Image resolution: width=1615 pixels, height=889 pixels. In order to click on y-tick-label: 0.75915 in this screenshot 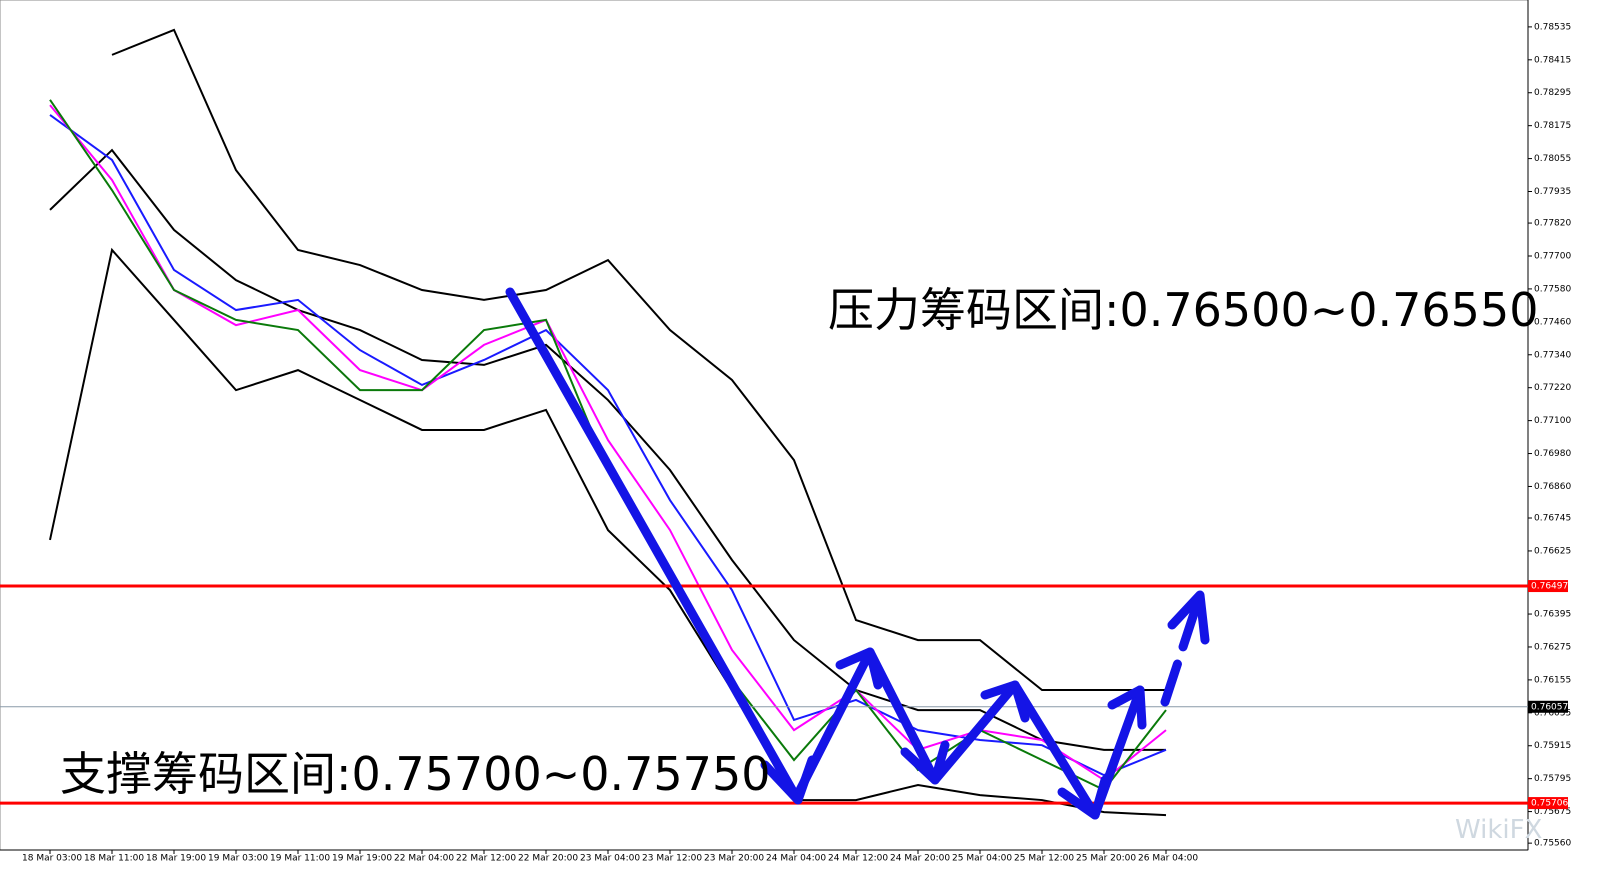, I will do `click(1552, 746)`.